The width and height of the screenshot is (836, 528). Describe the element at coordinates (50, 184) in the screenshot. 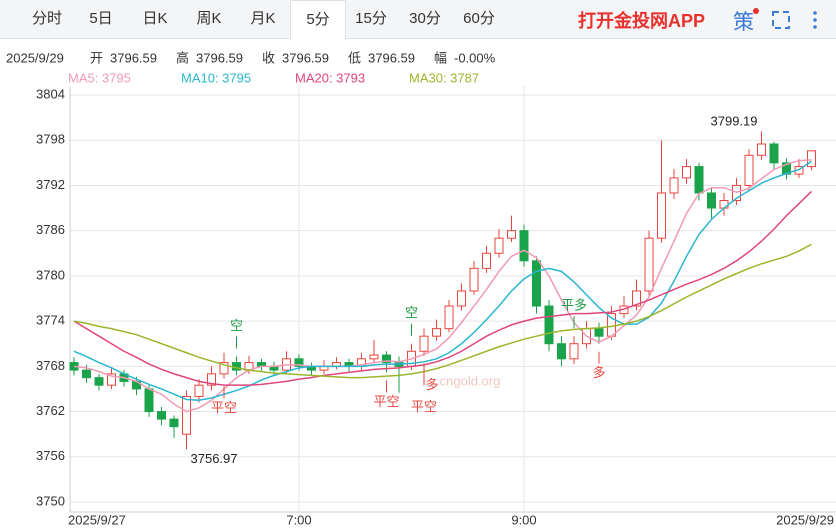

I see `y-tick-label: 3792` at that location.